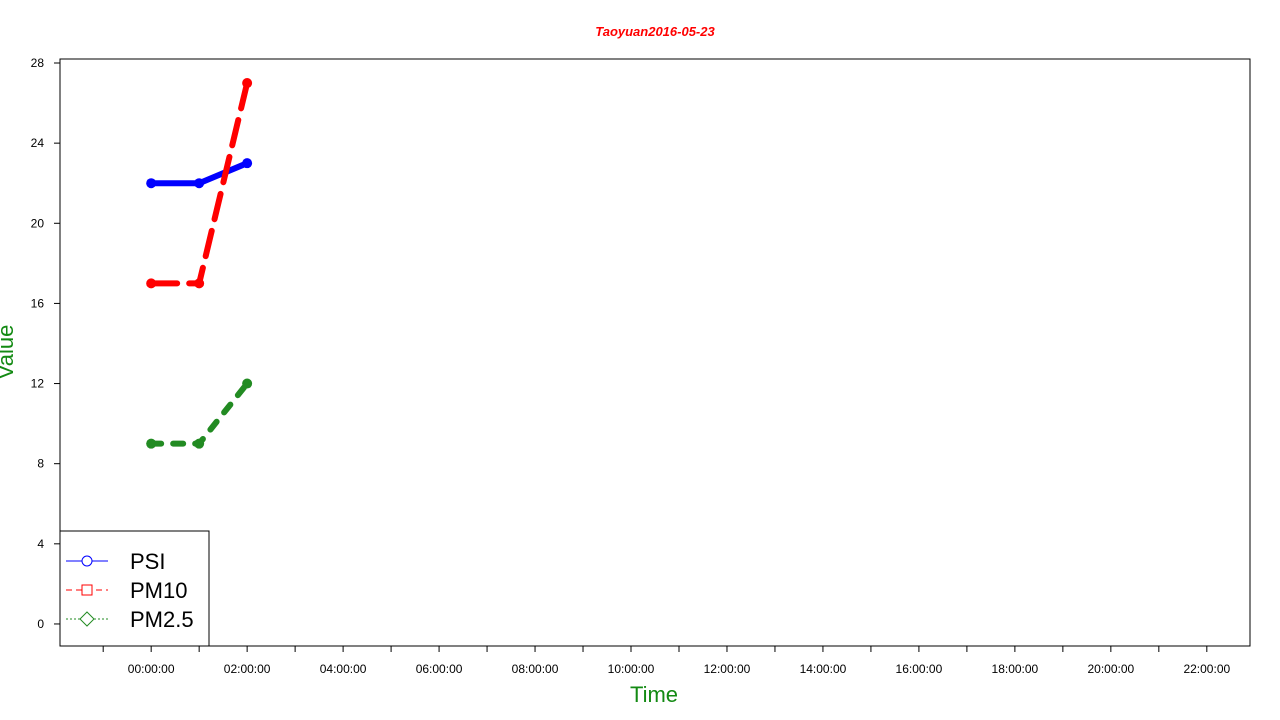  I want to click on legend-marker-diamond, so click(87, 619).